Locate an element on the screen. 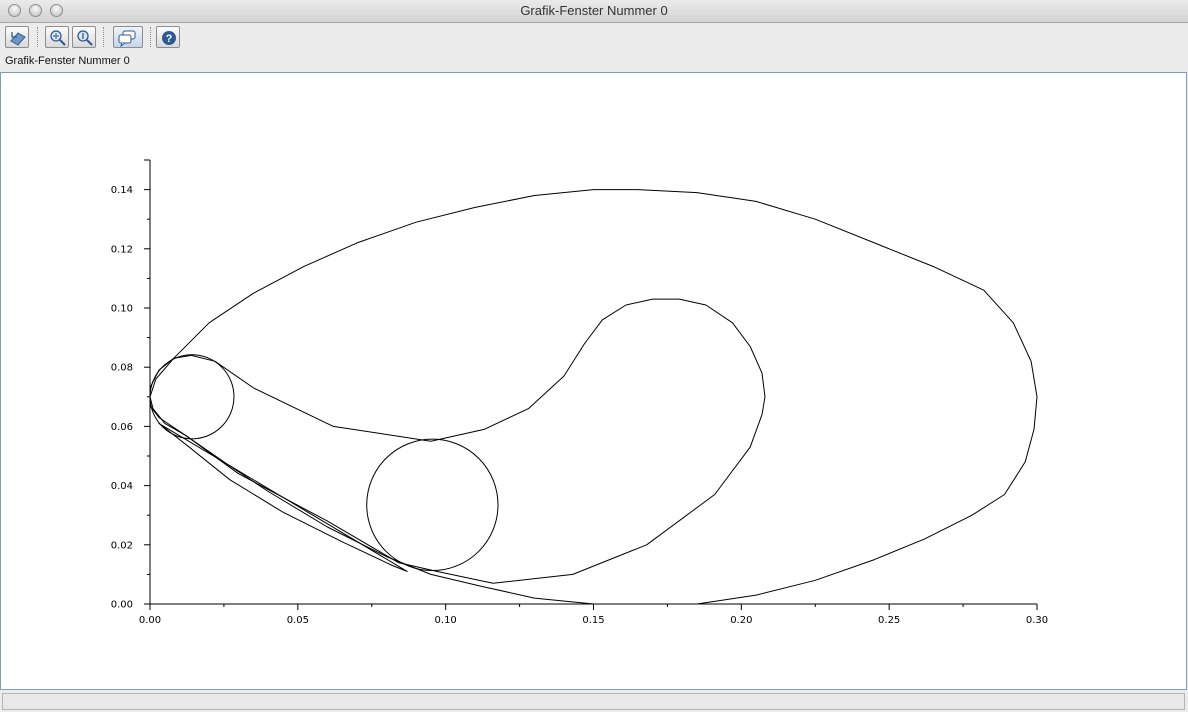  zoom-button is located at coordinates (57, 37).